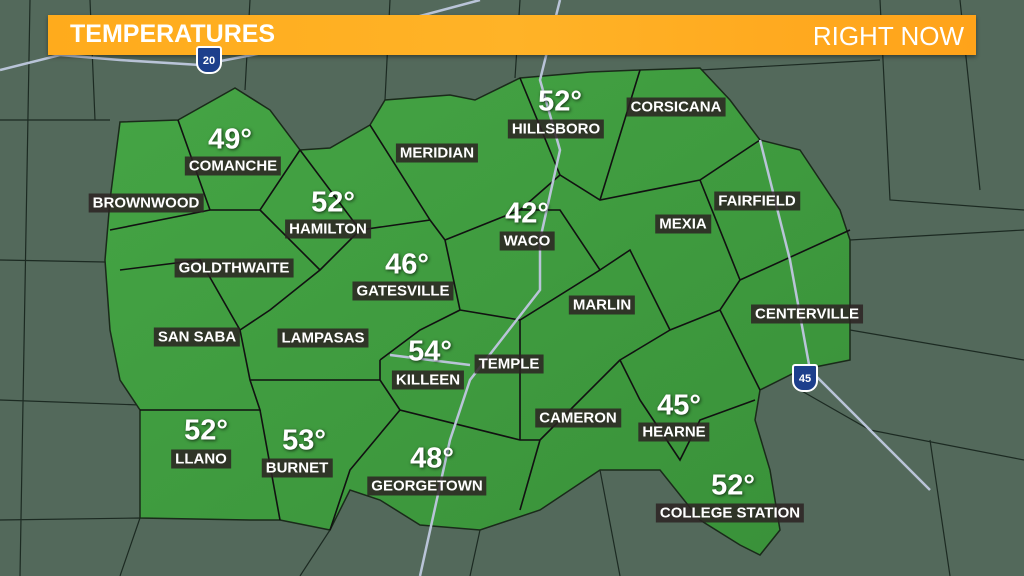 The image size is (1024, 576). Describe the element at coordinates (206, 430) in the screenshot. I see `temp-llano: 52°` at that location.